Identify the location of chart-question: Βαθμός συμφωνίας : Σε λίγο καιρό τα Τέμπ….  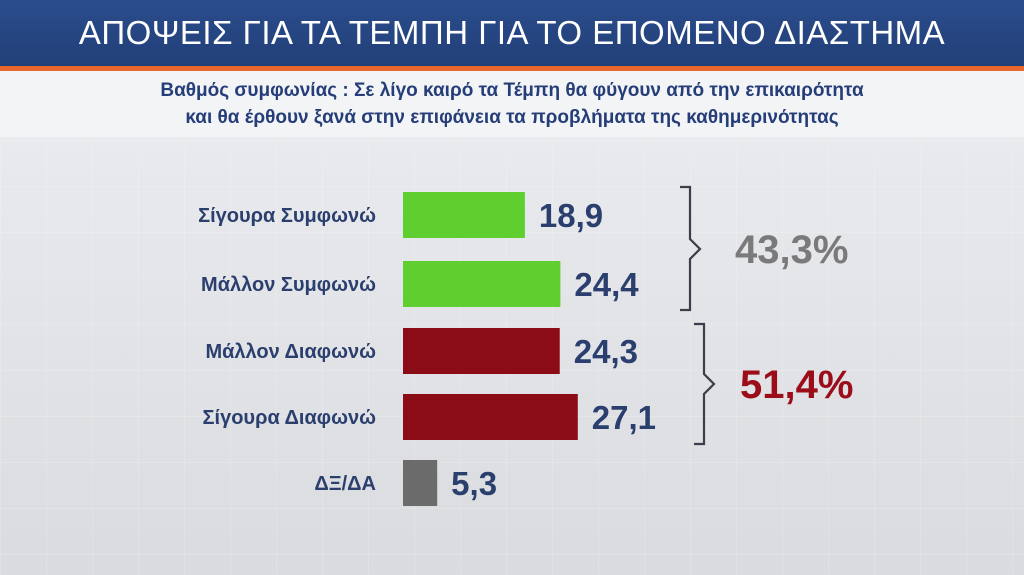
(512, 104).